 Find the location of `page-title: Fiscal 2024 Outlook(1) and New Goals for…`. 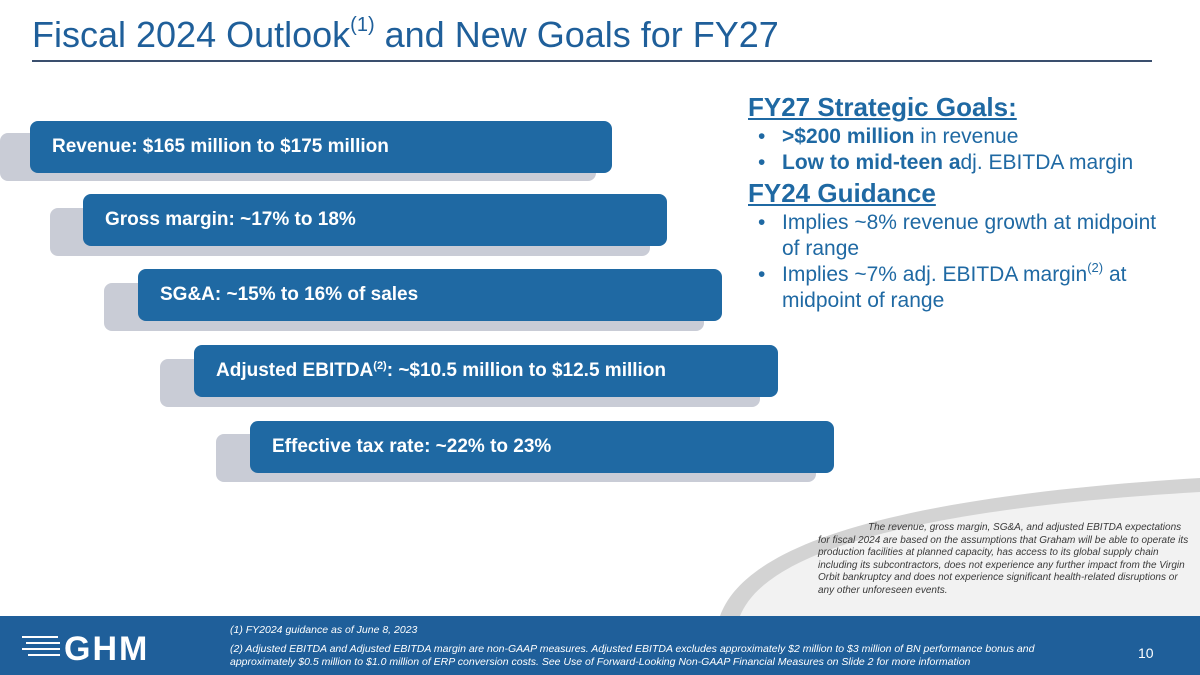

page-title: Fiscal 2024 Outlook(1) and New Goals for… is located at coordinates (405, 35).